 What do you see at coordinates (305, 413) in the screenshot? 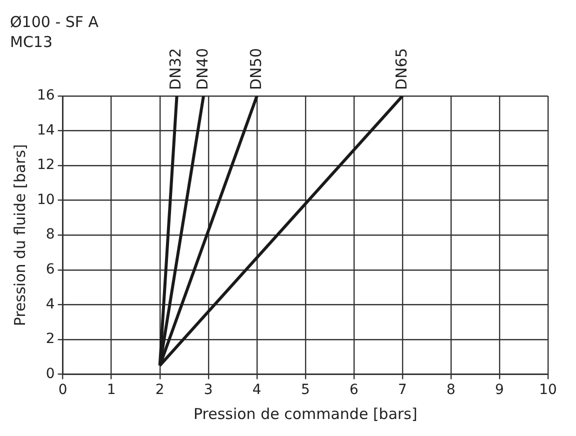
I see `x-axis-title: Pression de commande [bars]` at bounding box center [305, 413].